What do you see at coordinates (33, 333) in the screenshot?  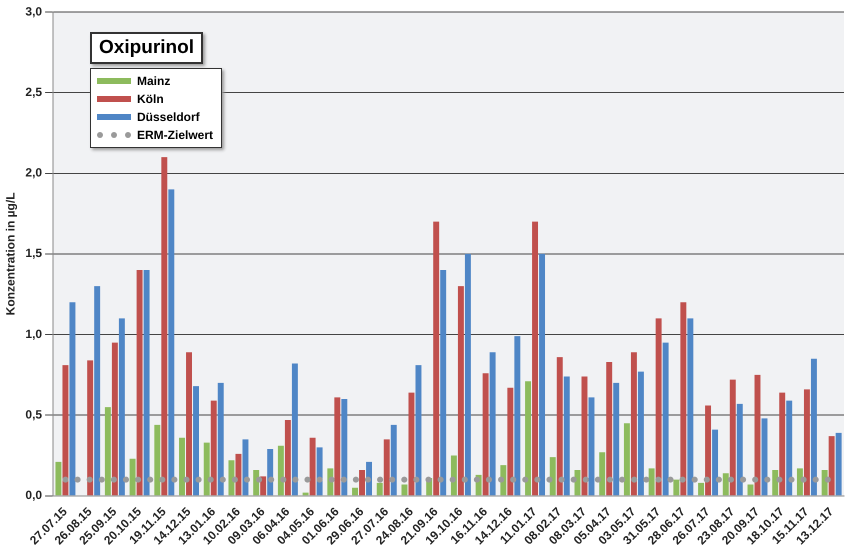 I see `y-tick-label: 1,0` at bounding box center [33, 333].